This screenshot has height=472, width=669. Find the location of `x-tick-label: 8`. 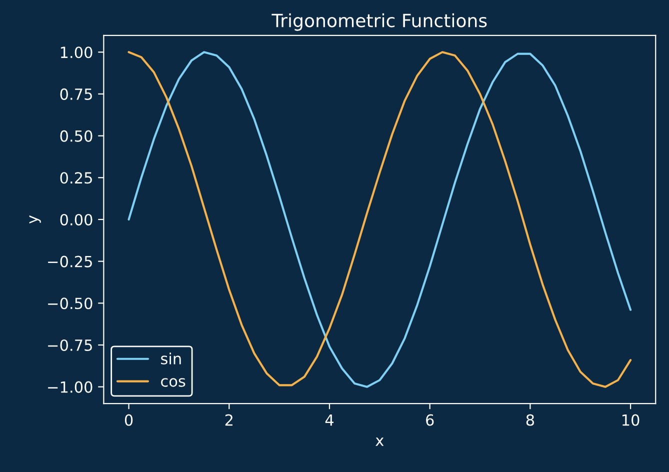

x-tick-label: 8 is located at coordinates (530, 420).